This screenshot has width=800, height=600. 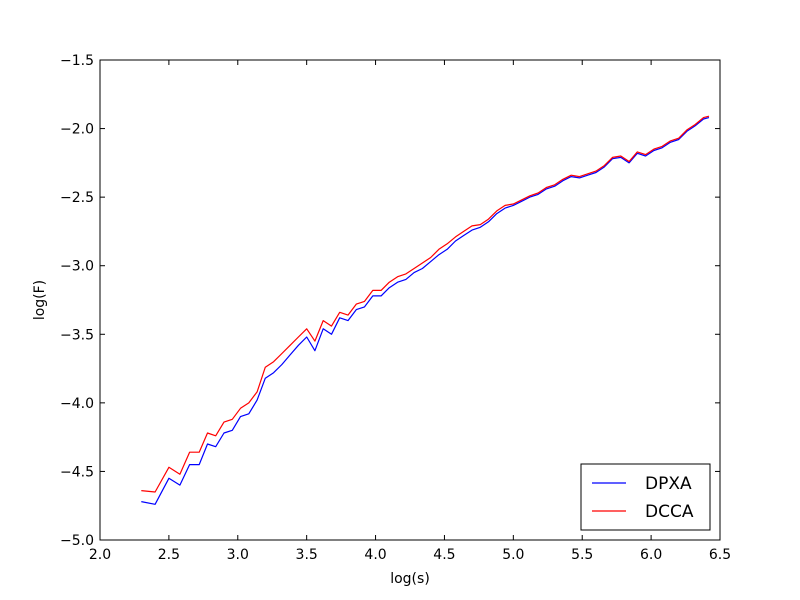 What do you see at coordinates (307, 555) in the screenshot?
I see `x-tick-label: 3.5` at bounding box center [307, 555].